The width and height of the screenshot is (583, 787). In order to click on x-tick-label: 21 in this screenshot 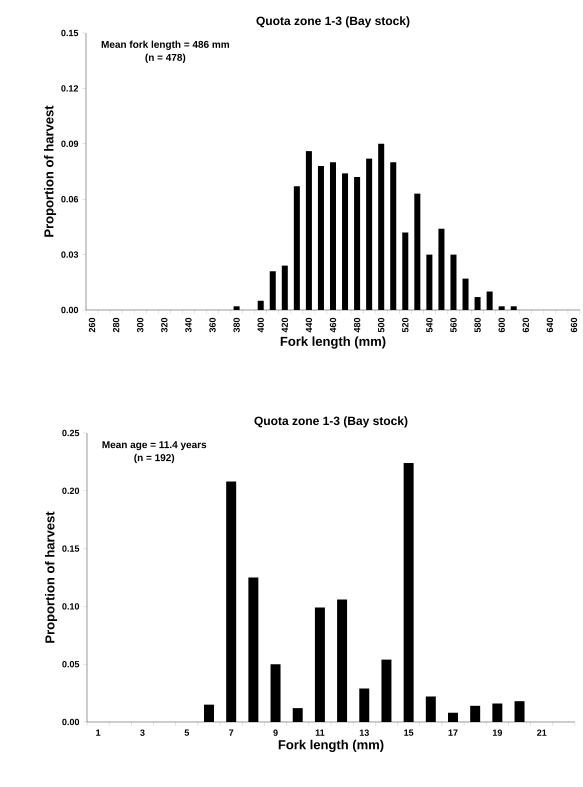, I will do `click(541, 733)`.